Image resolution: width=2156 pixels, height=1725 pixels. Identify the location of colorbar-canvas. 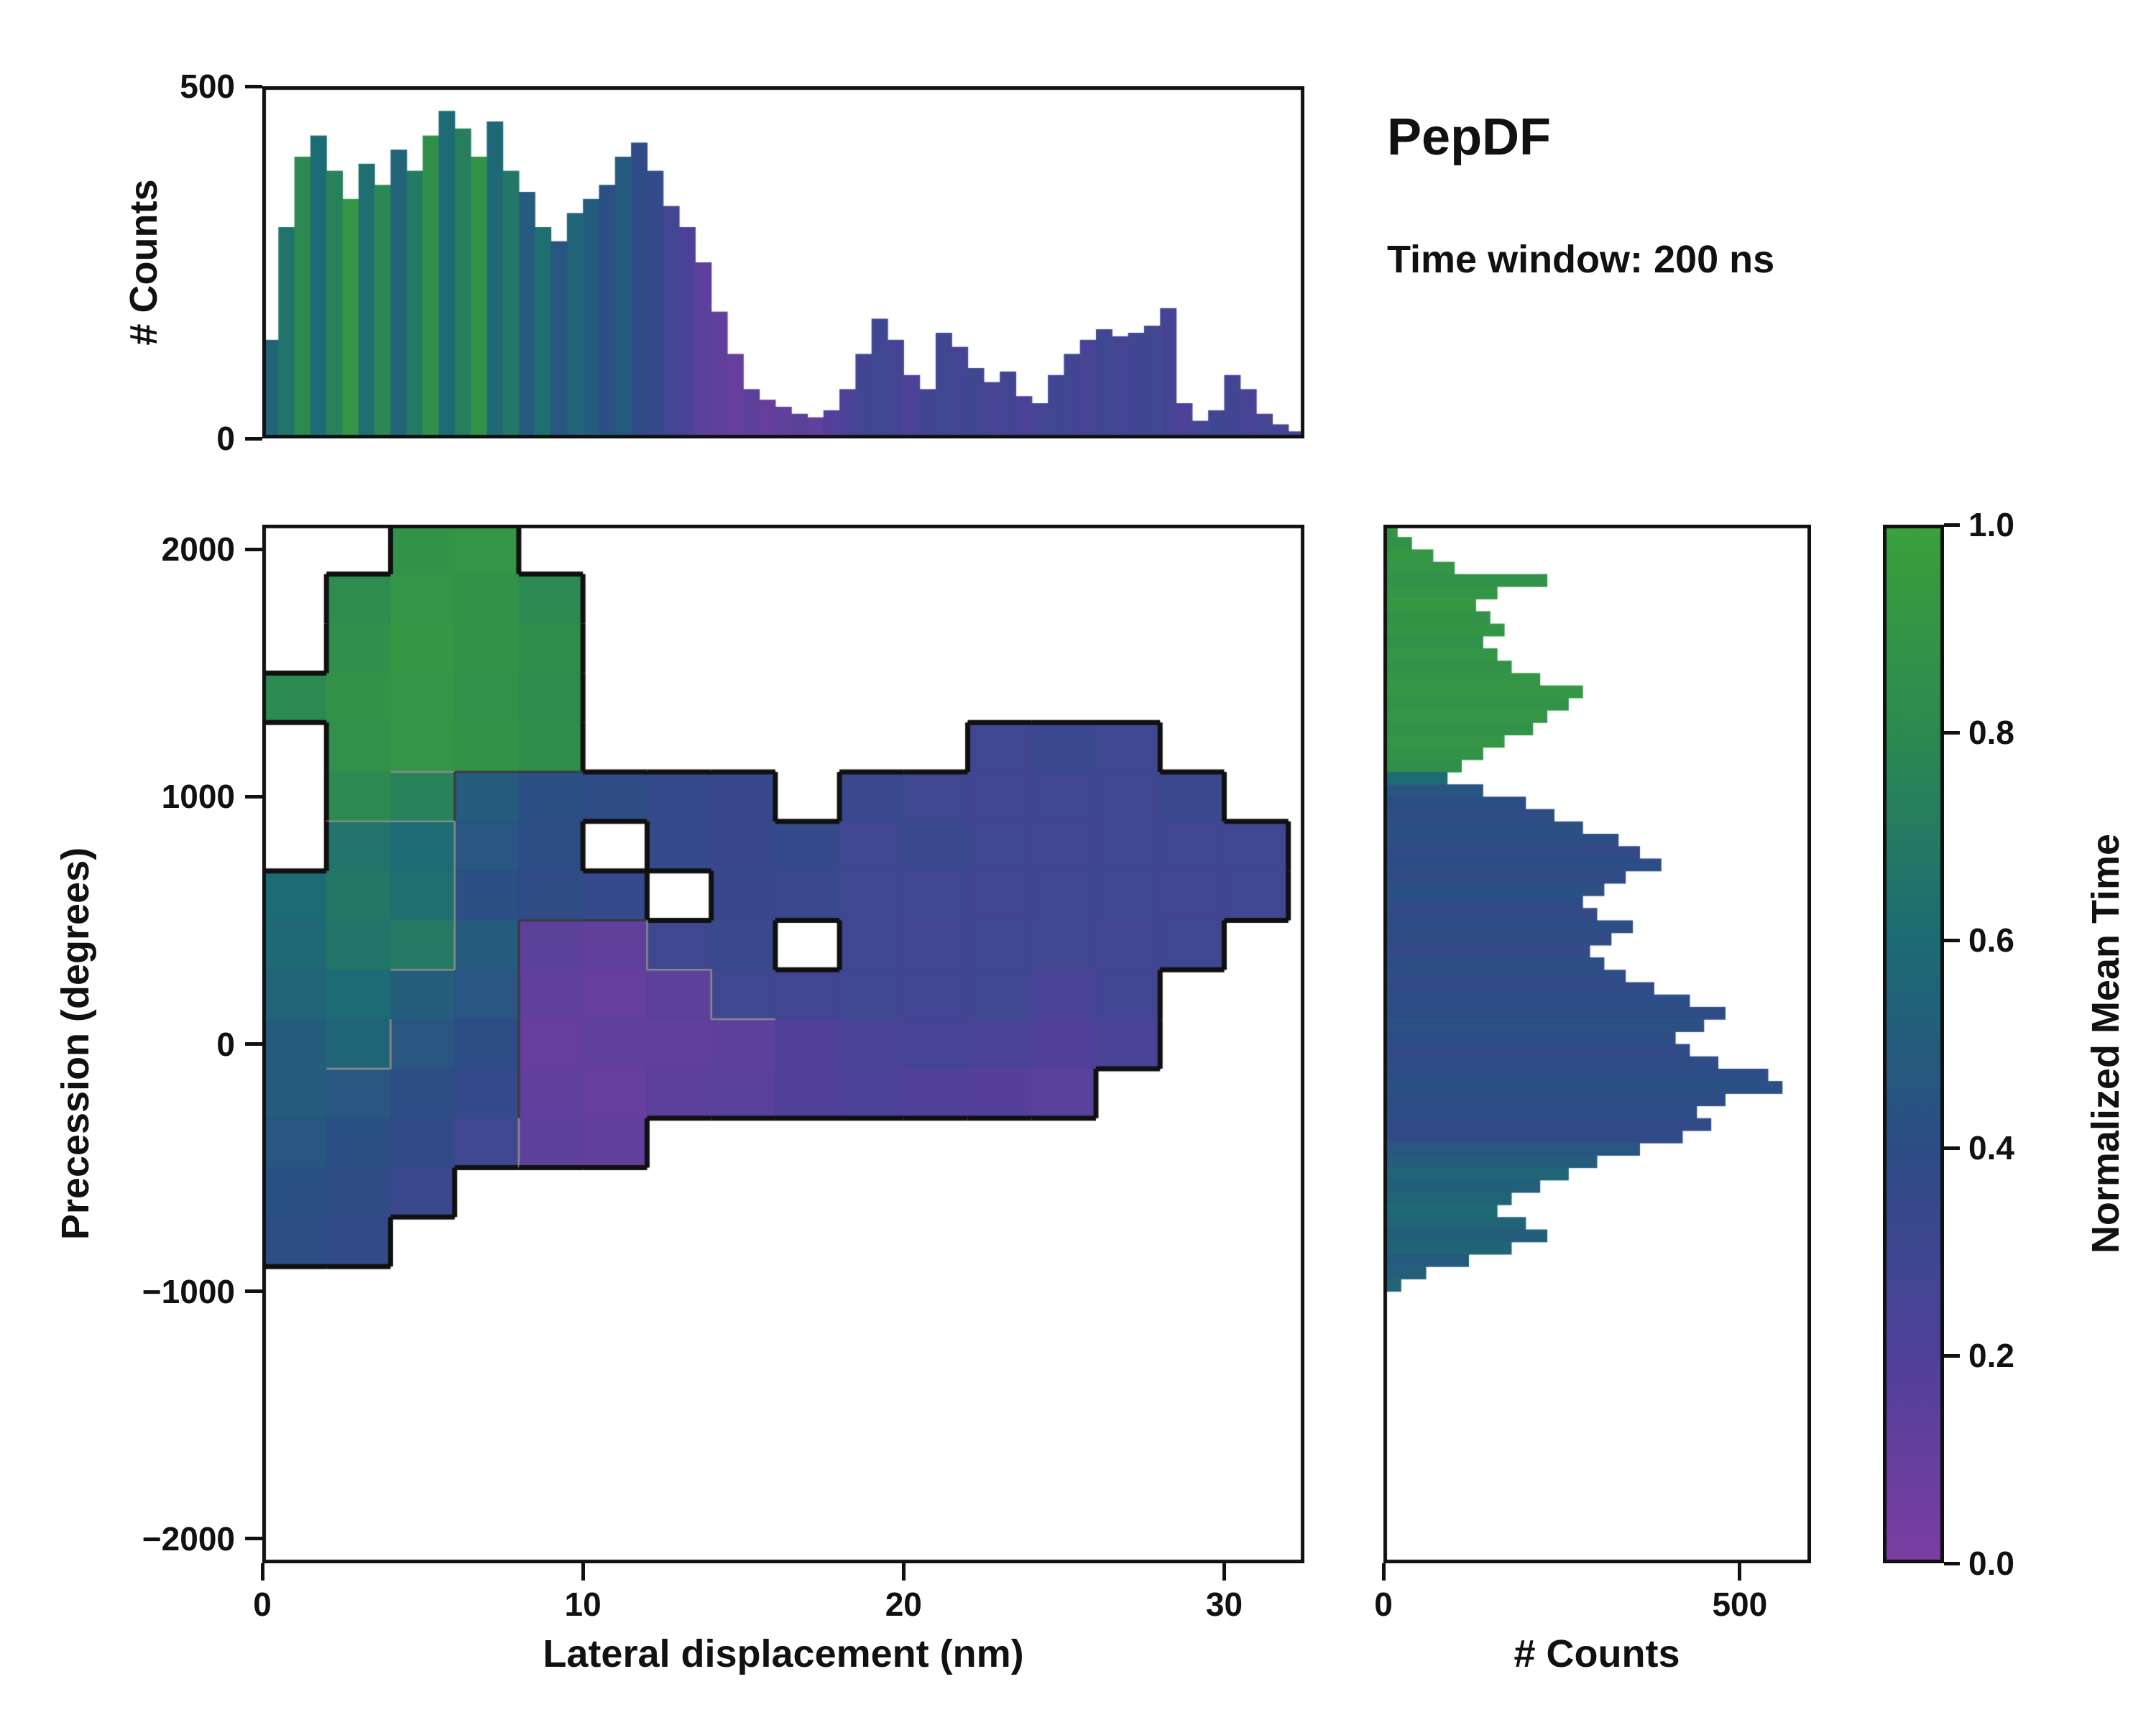
(1913, 1044).